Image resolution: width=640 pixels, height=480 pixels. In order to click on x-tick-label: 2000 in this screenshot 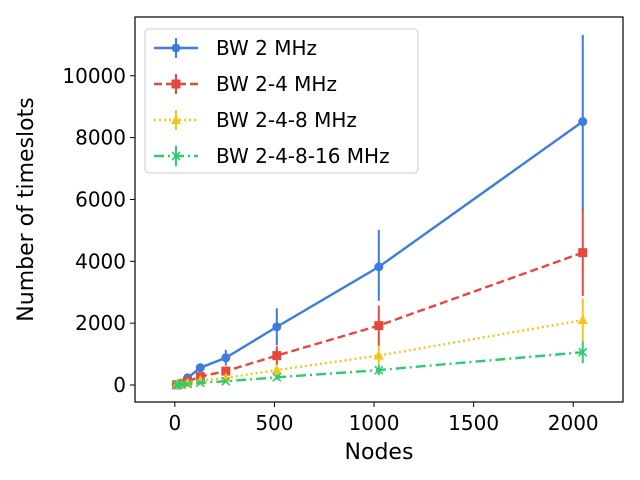, I will do `click(573, 423)`.